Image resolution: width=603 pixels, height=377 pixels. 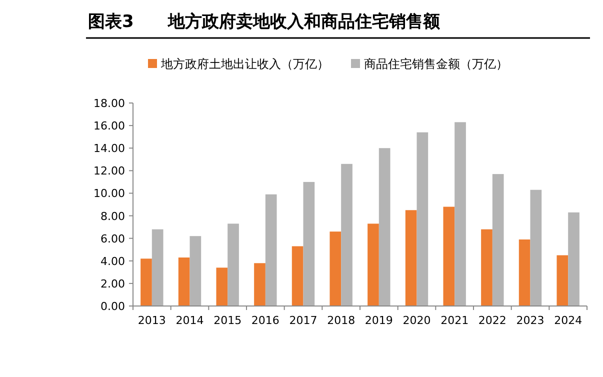 I want to click on x-tick-label: 2019, so click(x=378, y=320).